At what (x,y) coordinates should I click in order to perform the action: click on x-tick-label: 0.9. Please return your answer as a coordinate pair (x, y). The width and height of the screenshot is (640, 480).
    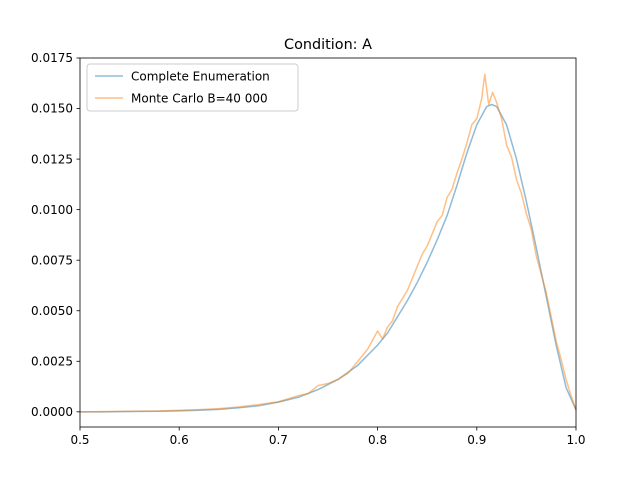
    Looking at the image, I should click on (476, 440).